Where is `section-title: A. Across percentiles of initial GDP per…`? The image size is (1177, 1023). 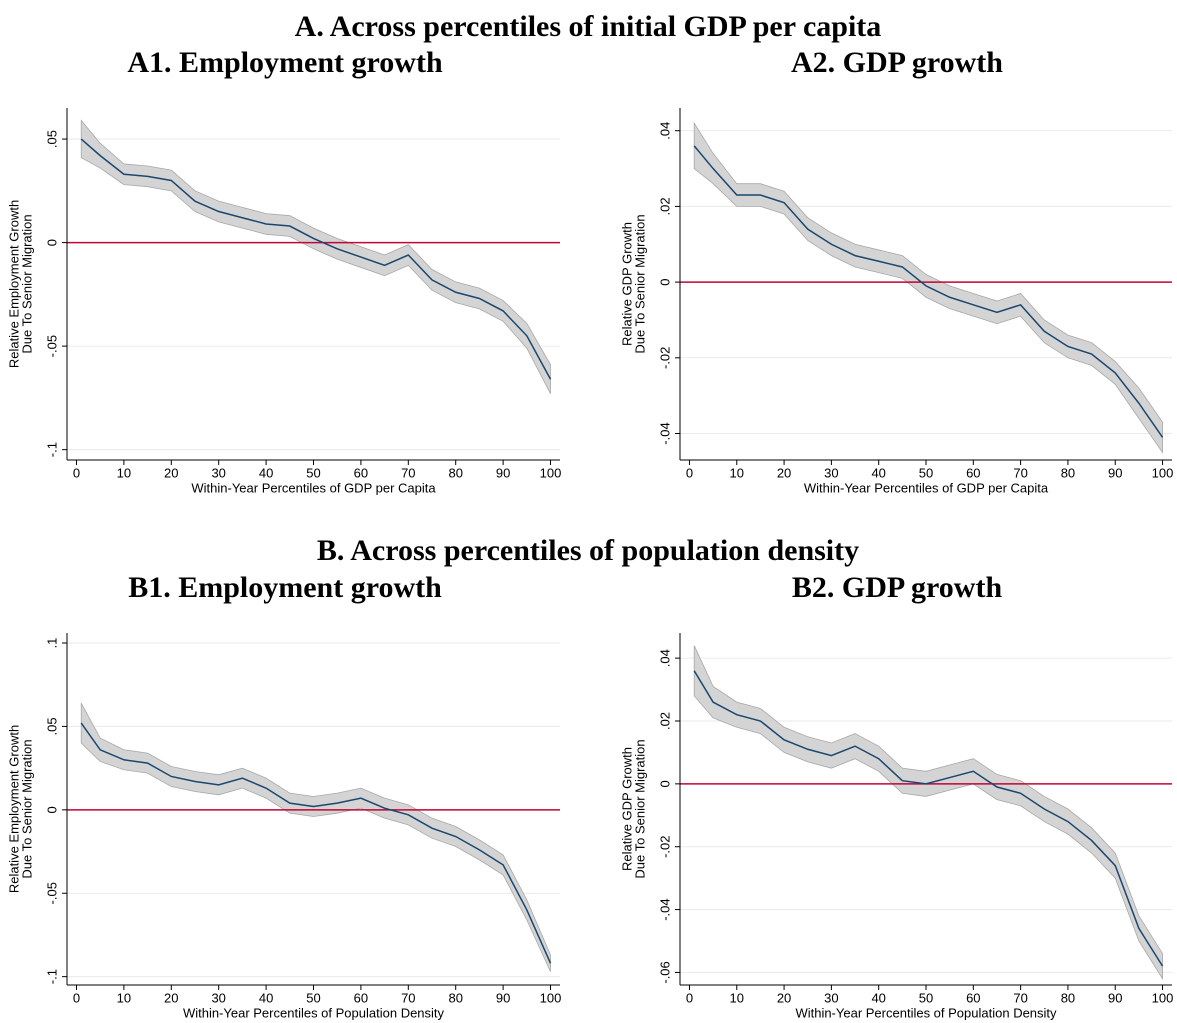 section-title: A. Across percentiles of initial GDP per… is located at coordinates (588, 26).